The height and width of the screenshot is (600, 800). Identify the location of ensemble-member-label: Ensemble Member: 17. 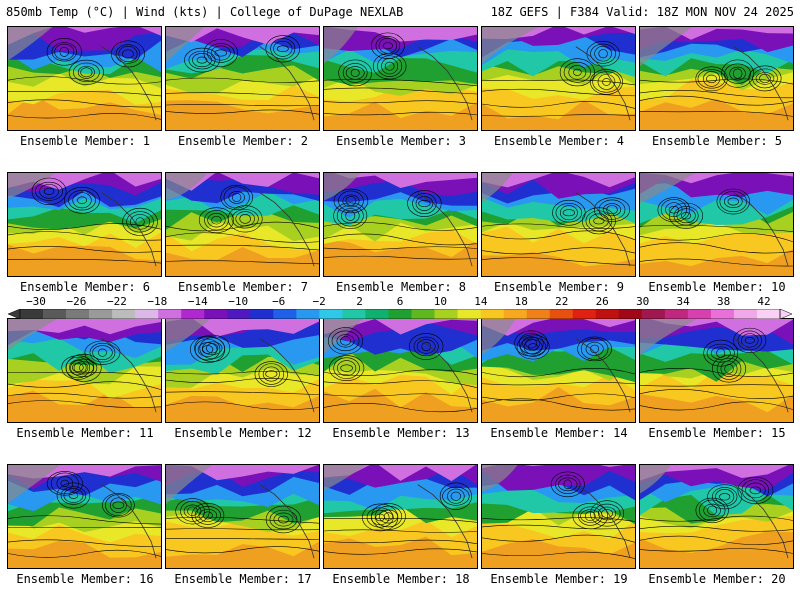
(243, 579).